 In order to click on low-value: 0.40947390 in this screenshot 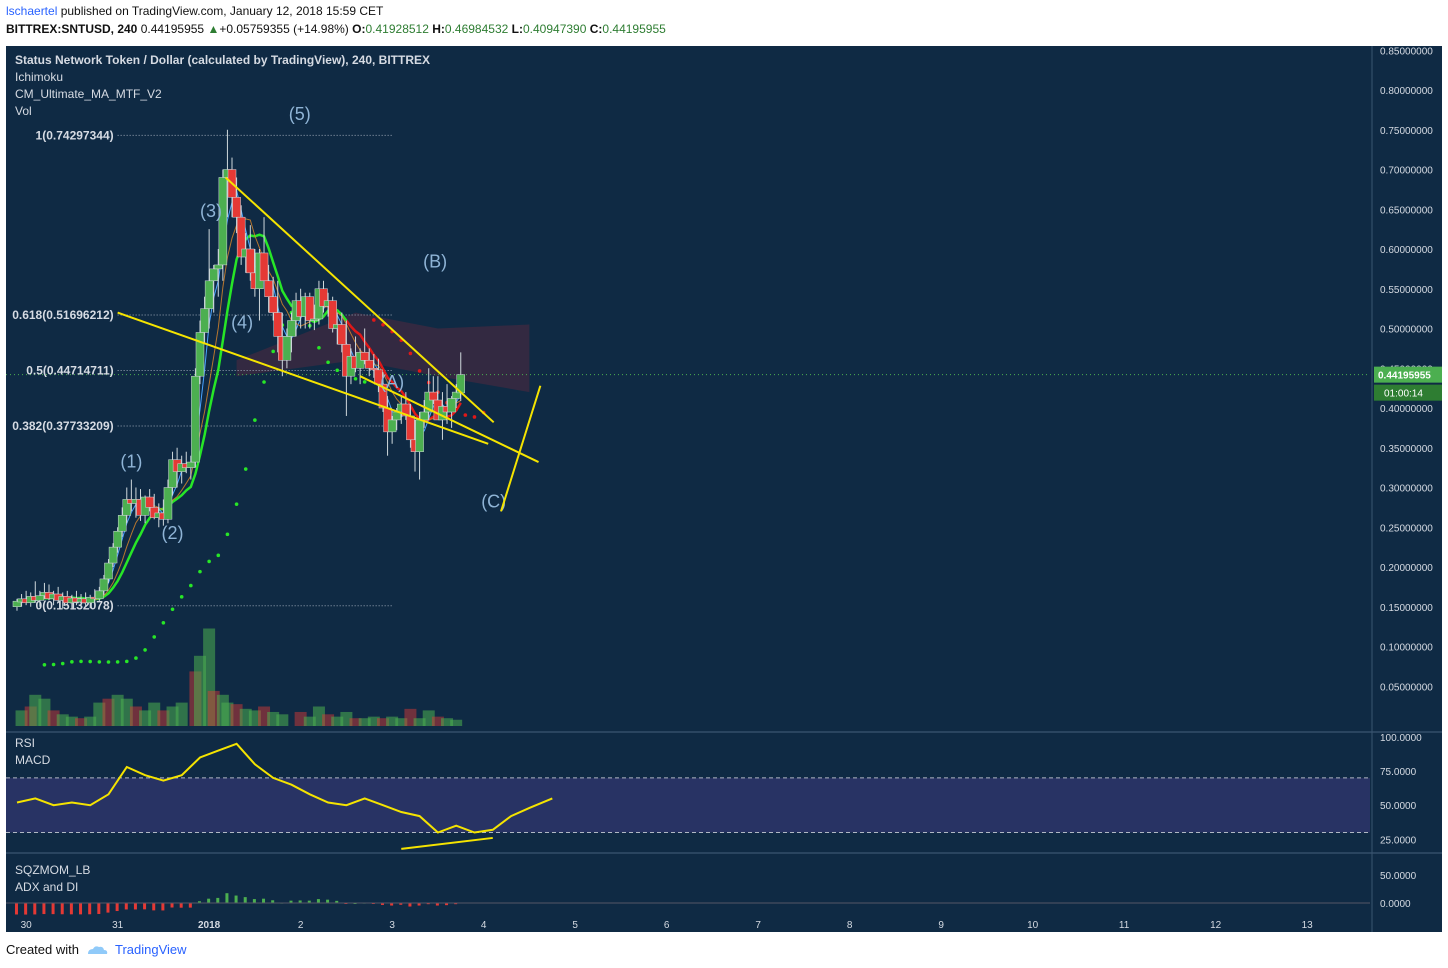, I will do `click(554, 29)`.